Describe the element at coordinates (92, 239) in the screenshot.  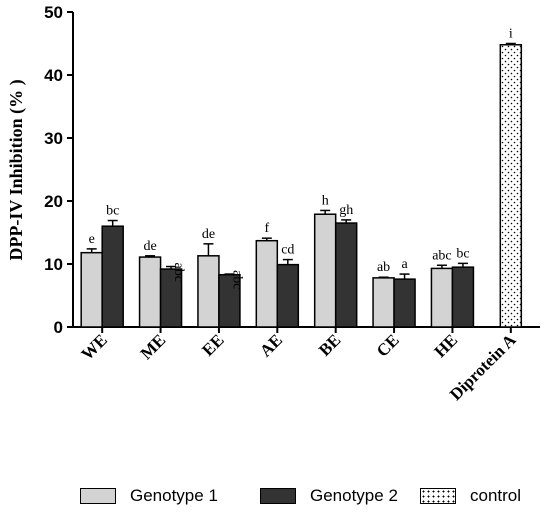
I see `significance-label: e` at that location.